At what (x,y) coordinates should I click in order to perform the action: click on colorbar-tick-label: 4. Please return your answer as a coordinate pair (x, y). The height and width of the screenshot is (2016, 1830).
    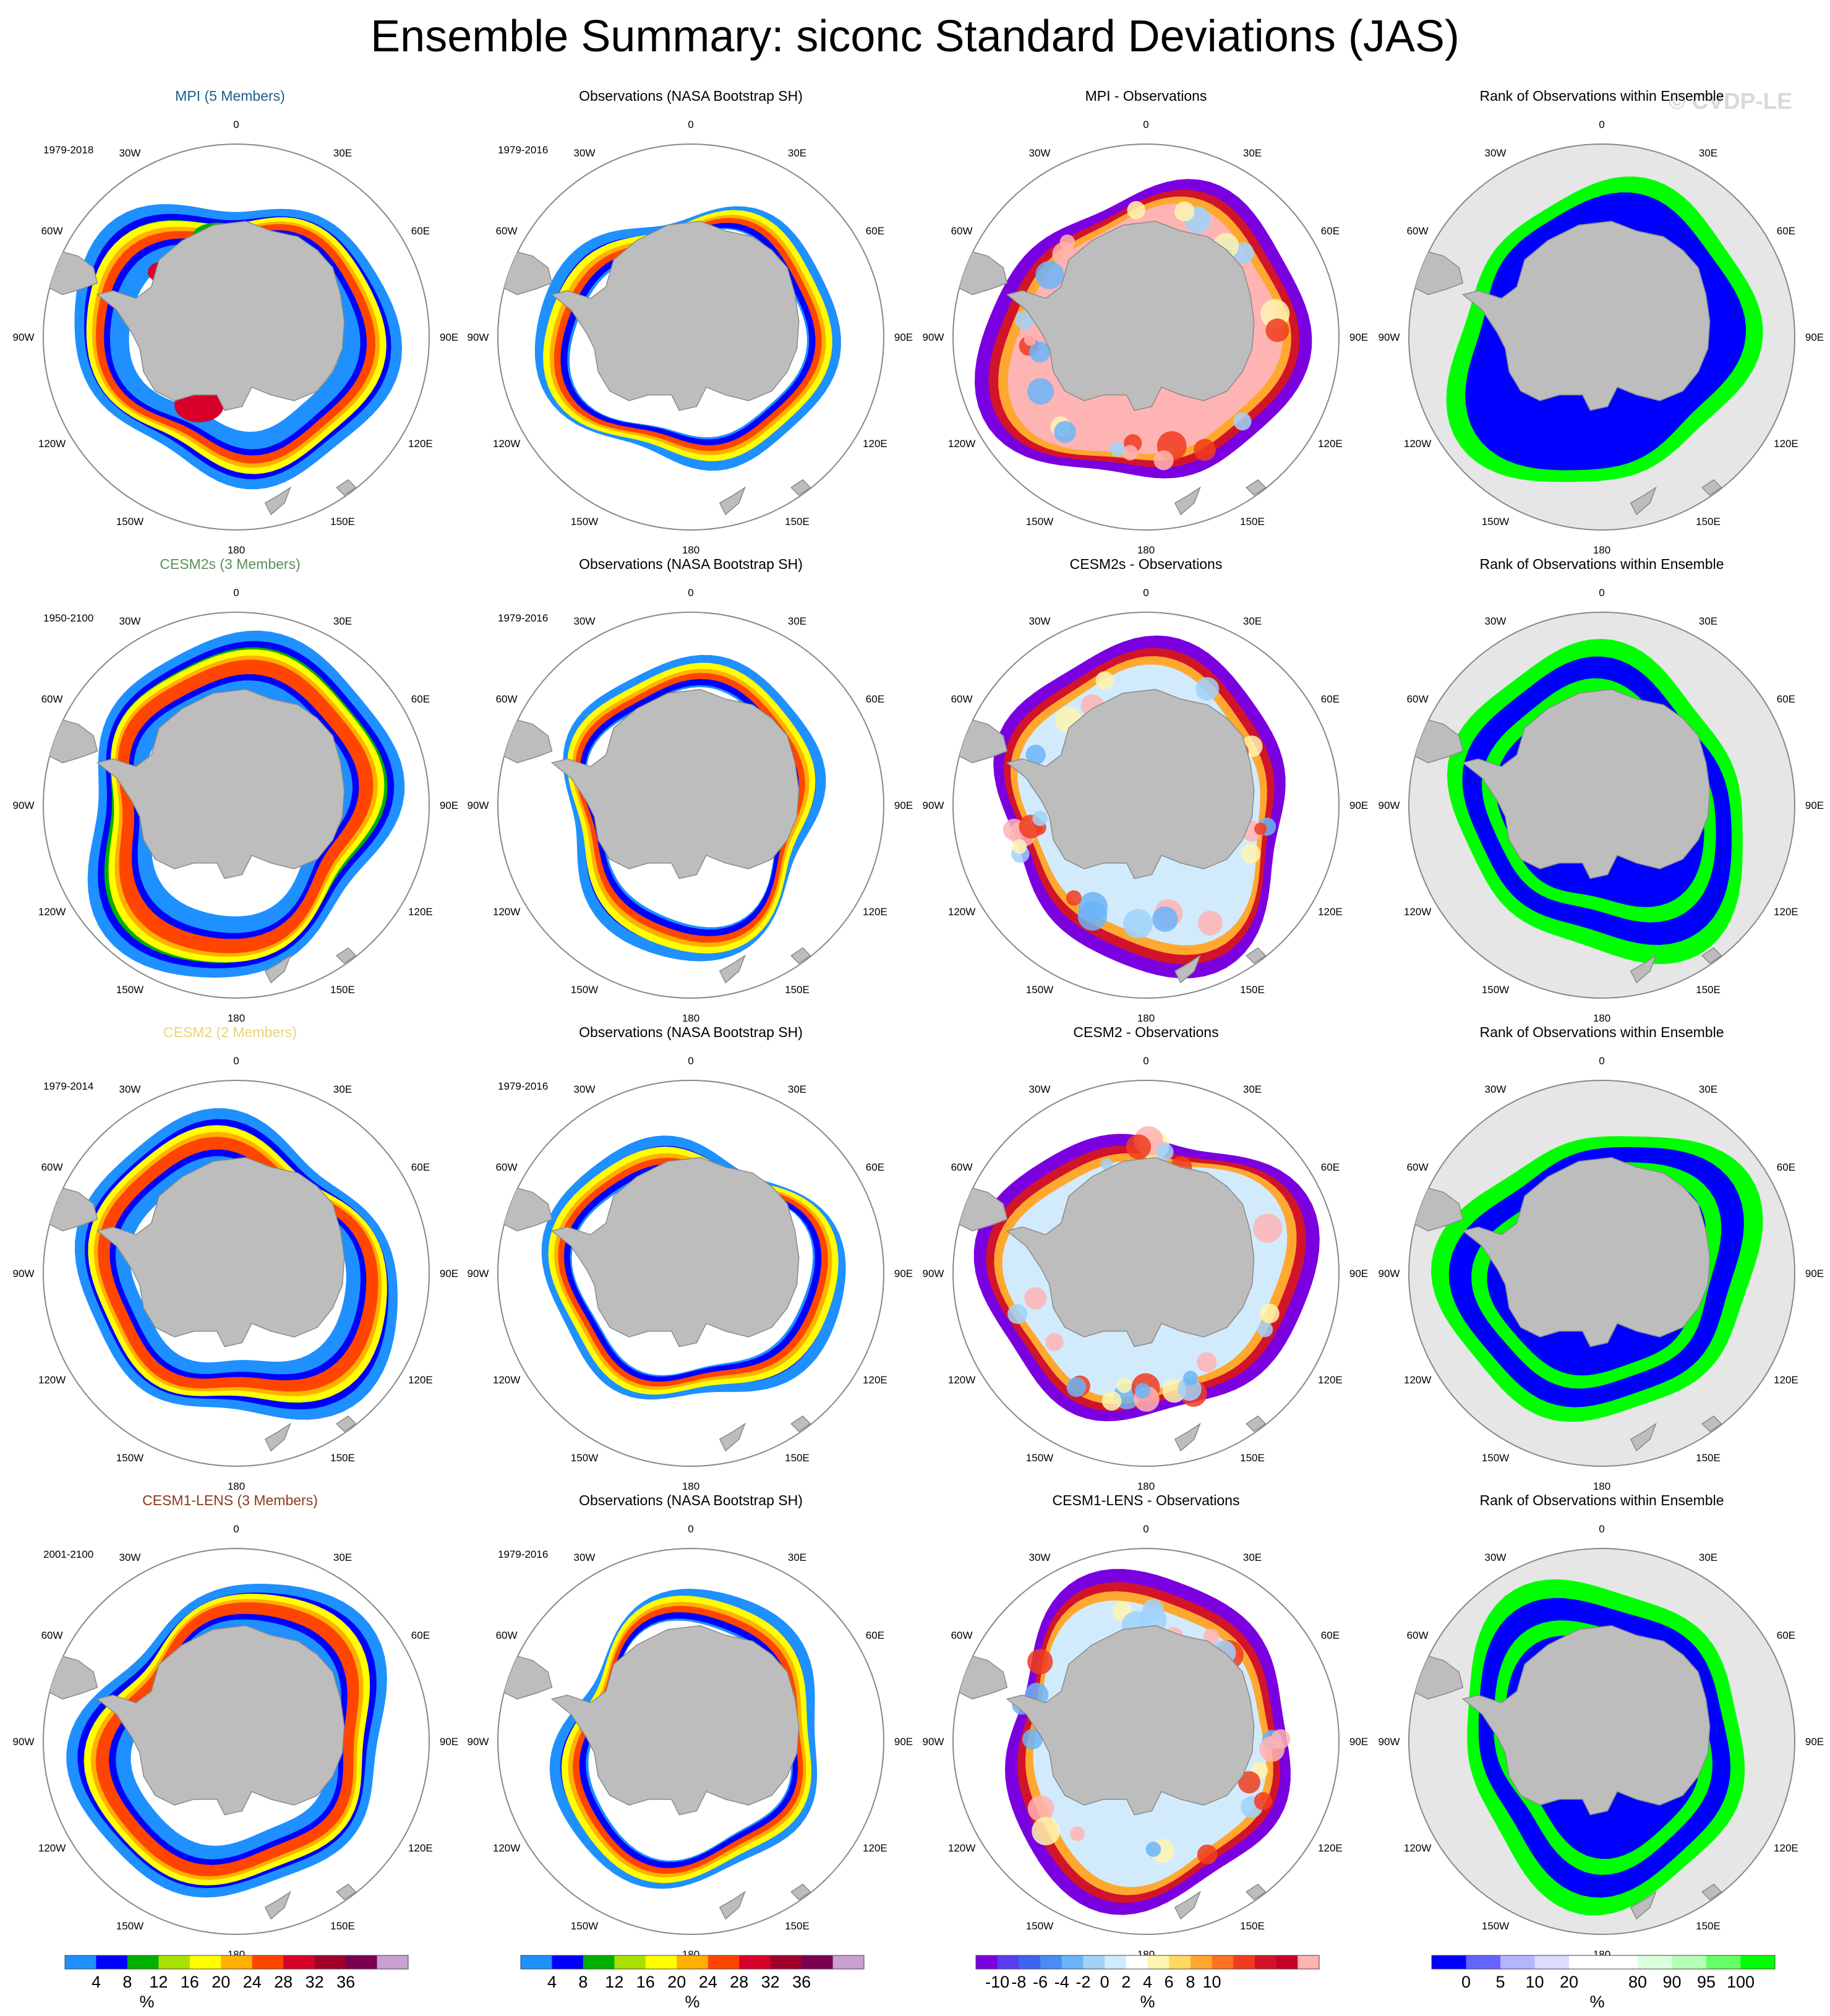
    Looking at the image, I should click on (96, 1982).